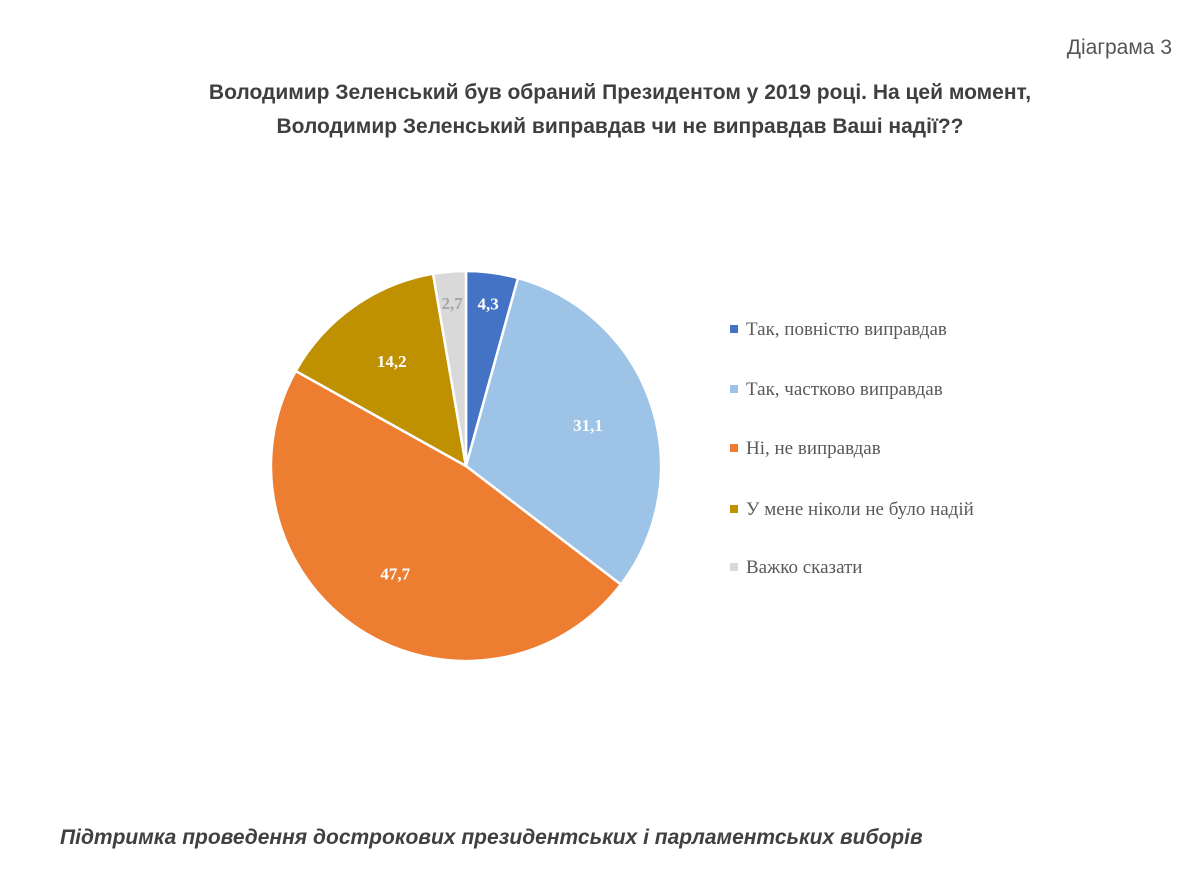 The width and height of the screenshot is (1200, 887). I want to click on pie-slice-never-had-hopes, so click(381, 370).